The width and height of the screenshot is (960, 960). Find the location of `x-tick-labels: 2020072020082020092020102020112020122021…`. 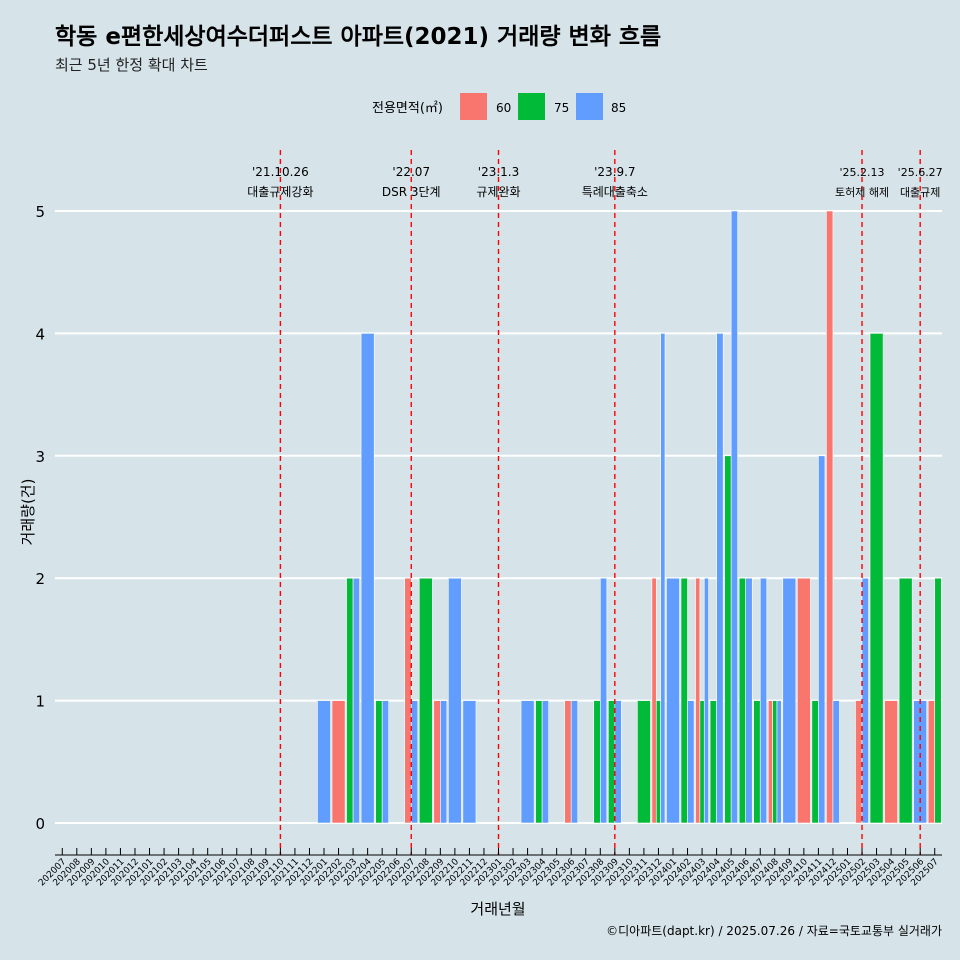

x-tick-labels: 2020072020082020092020102020112020122021… is located at coordinates (489, 873).